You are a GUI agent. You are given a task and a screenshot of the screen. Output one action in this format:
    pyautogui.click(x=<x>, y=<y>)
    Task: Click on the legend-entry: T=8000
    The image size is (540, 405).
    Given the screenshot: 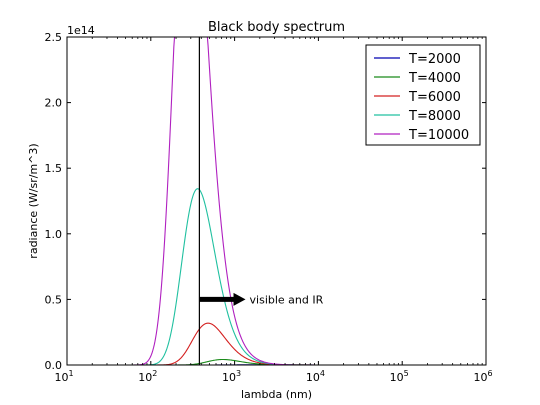 What is the action you would take?
    pyautogui.click(x=434, y=116)
    